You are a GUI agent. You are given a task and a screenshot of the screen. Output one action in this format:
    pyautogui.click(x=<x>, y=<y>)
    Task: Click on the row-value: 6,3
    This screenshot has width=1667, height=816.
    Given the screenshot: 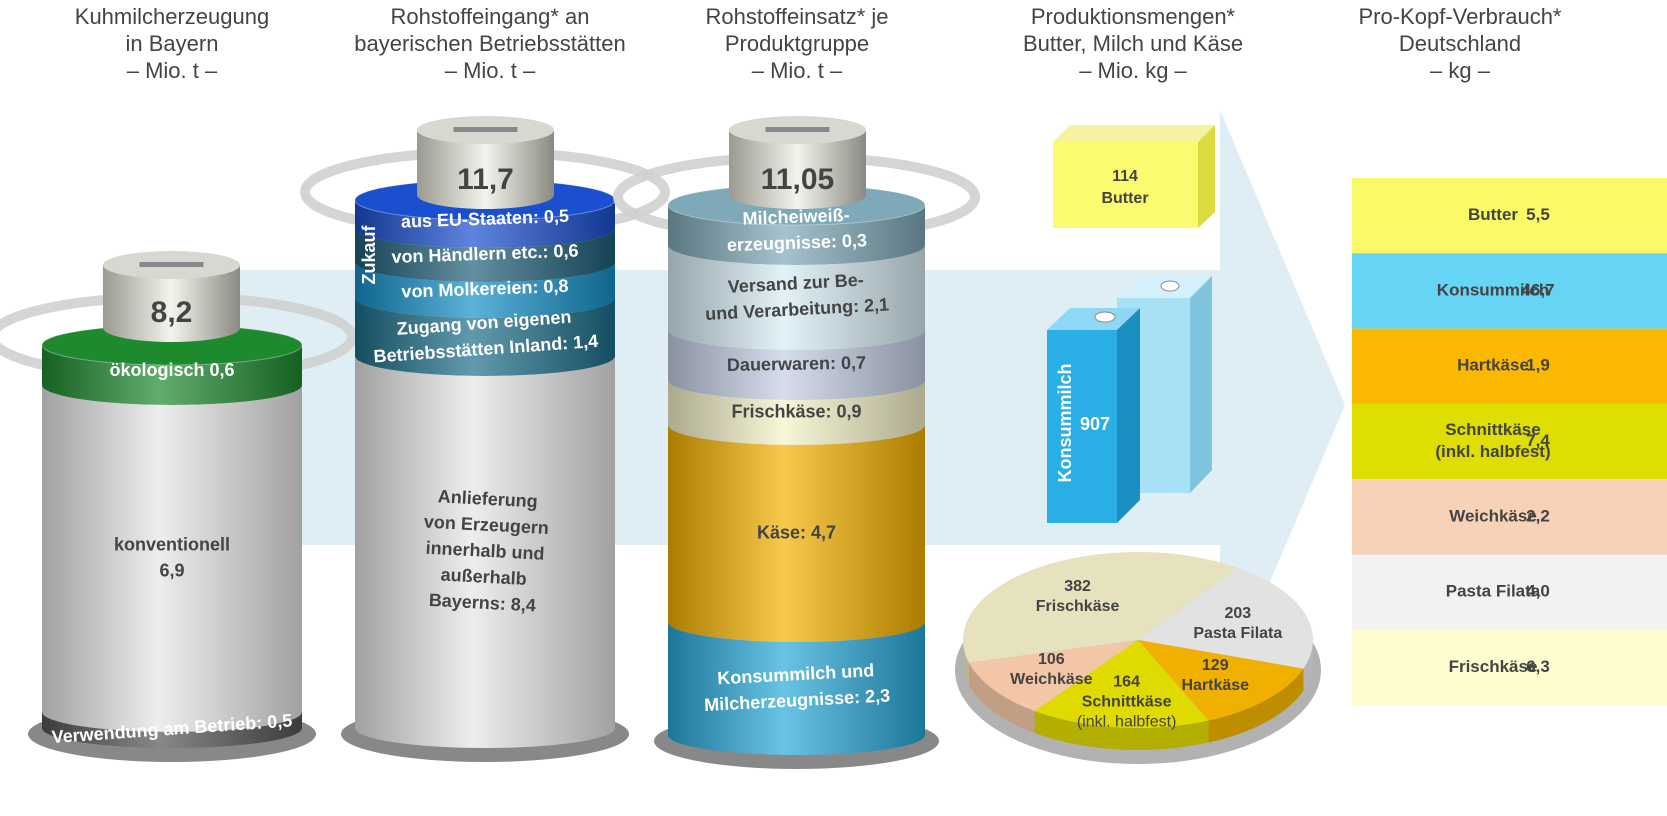 What is the action you would take?
    pyautogui.click(x=1538, y=666)
    